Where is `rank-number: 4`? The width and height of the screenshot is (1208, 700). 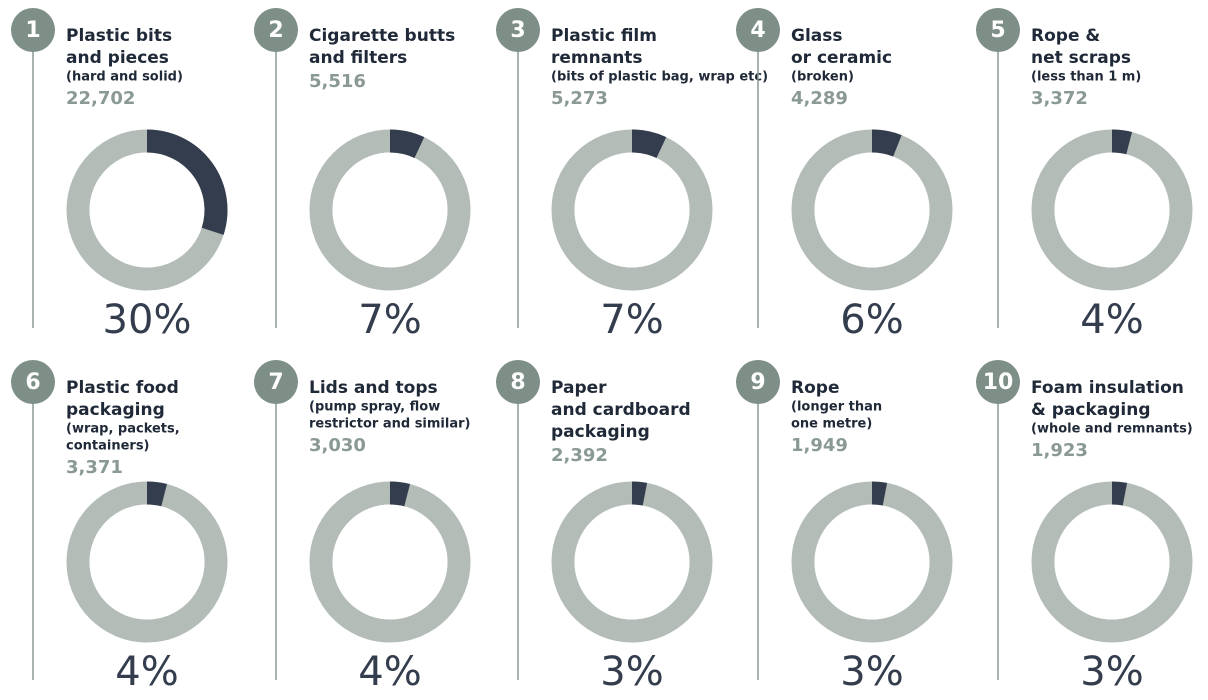
rank-number: 4 is located at coordinates (757, 30).